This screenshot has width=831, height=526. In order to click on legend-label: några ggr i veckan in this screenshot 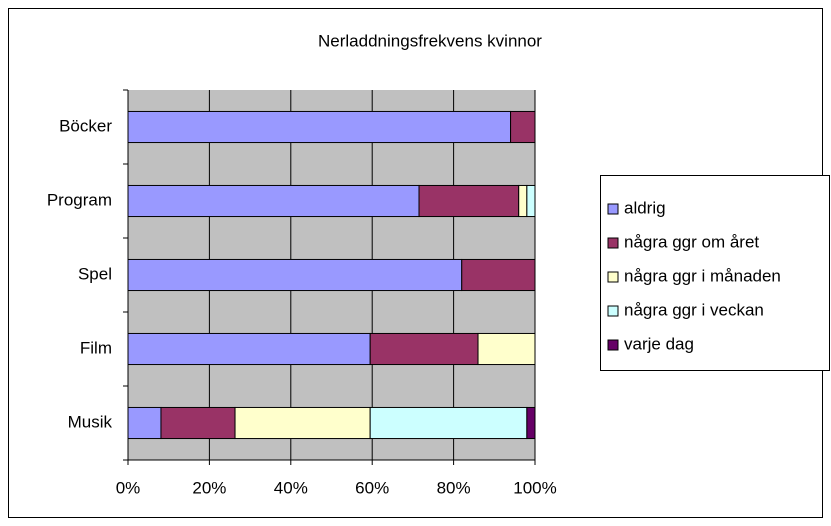, I will do `click(694, 309)`.